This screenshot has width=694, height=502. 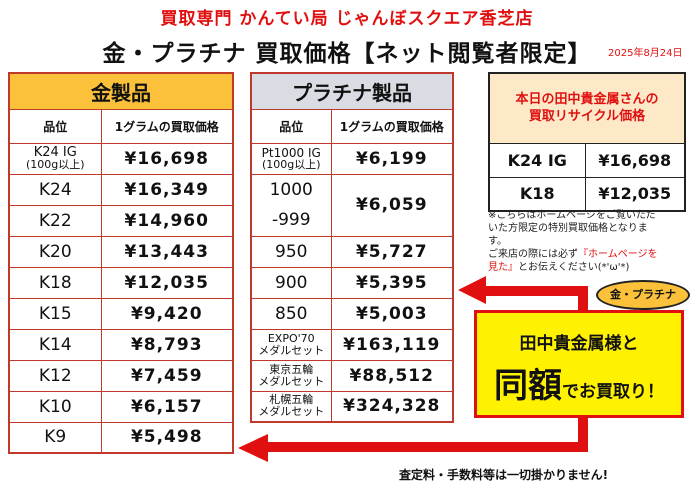 I want to click on platinum-row: 東京五輪 メダルセット ¥88,512, so click(x=352, y=375).